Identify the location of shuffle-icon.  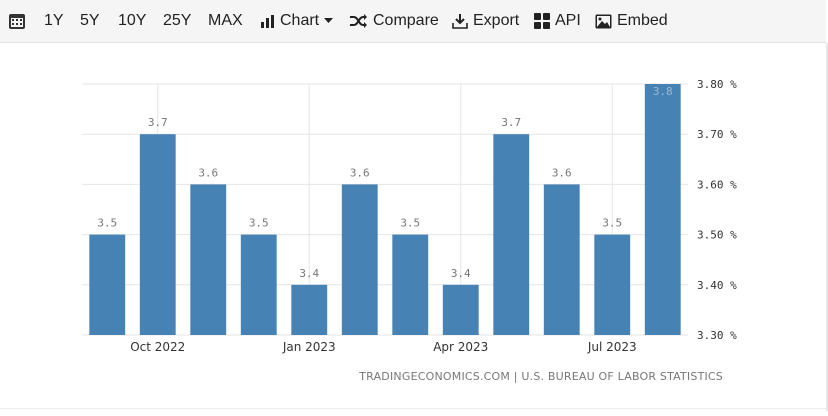
(358, 21).